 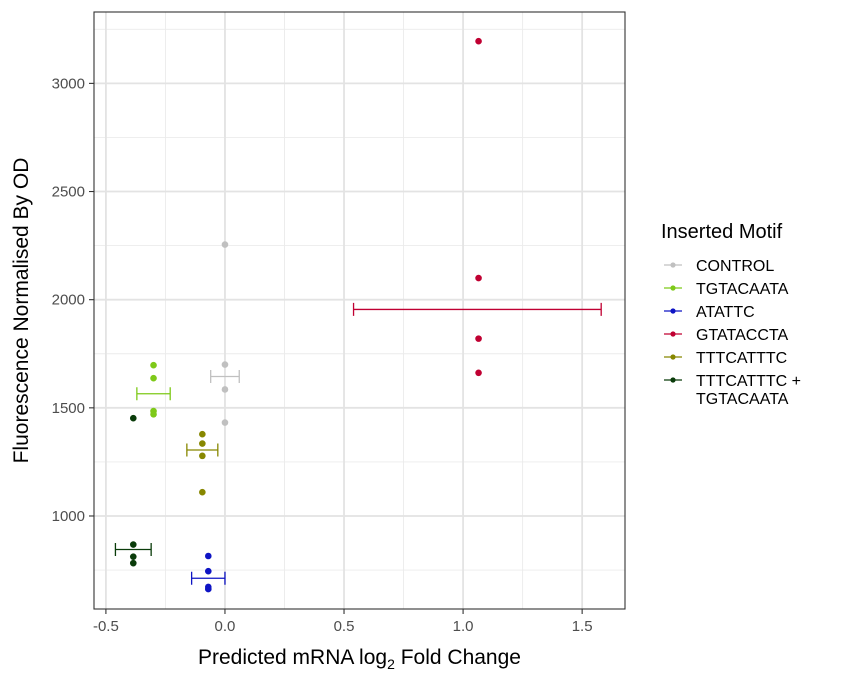 I want to click on x-tick-label: -0.5, so click(x=106, y=626).